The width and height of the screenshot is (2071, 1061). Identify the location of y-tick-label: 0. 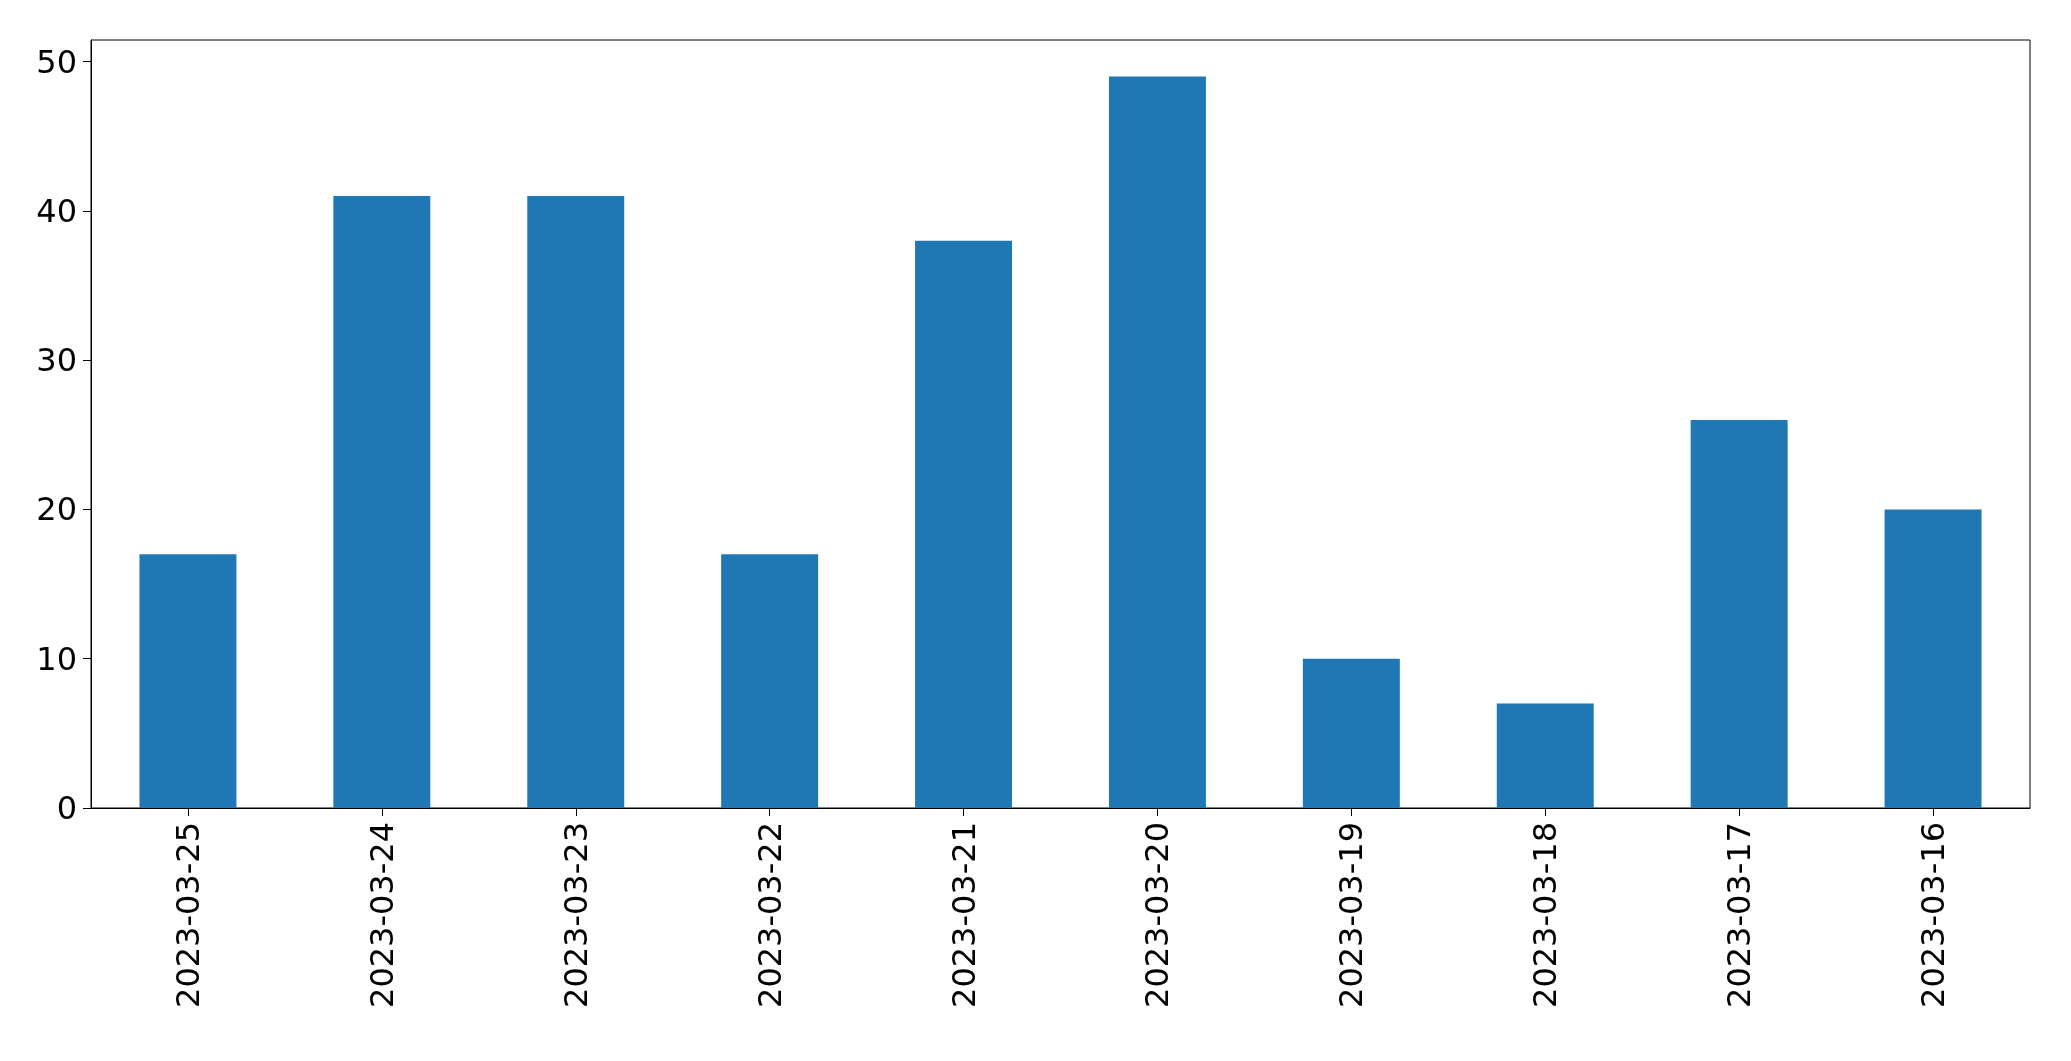
(66, 808).